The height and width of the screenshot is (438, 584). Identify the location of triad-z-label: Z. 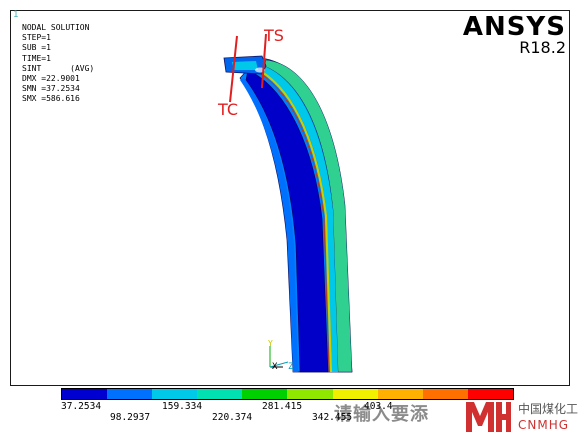
(291, 367).